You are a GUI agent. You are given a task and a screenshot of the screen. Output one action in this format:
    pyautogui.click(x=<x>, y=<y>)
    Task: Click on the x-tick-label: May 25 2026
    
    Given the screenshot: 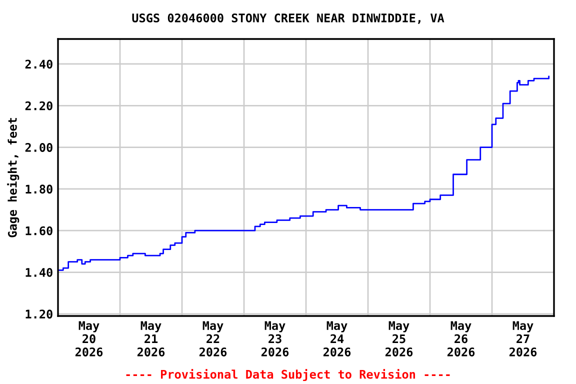 What is the action you would take?
    pyautogui.click(x=399, y=338)
    